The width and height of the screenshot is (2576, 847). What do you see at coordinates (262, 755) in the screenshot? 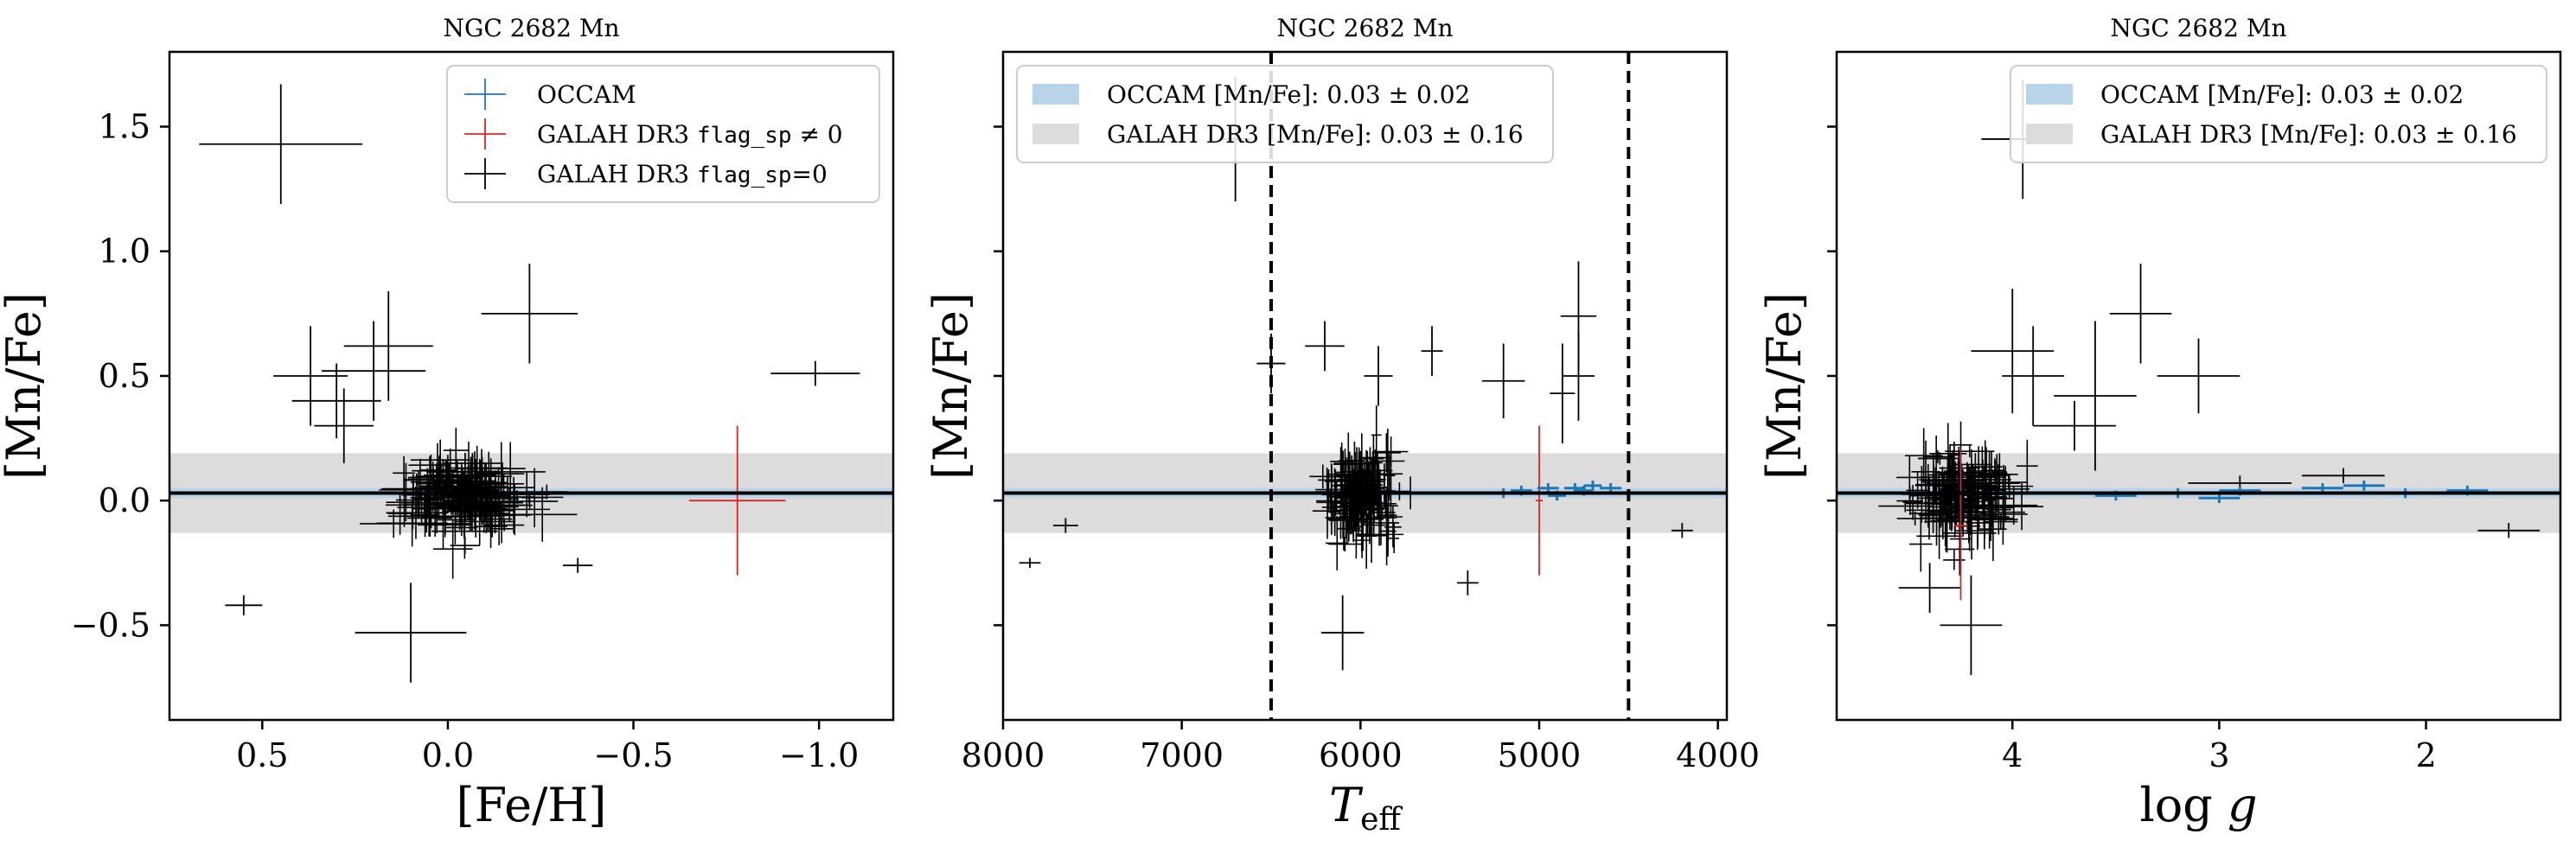
I see `x-tick-label: 0.5` at bounding box center [262, 755].